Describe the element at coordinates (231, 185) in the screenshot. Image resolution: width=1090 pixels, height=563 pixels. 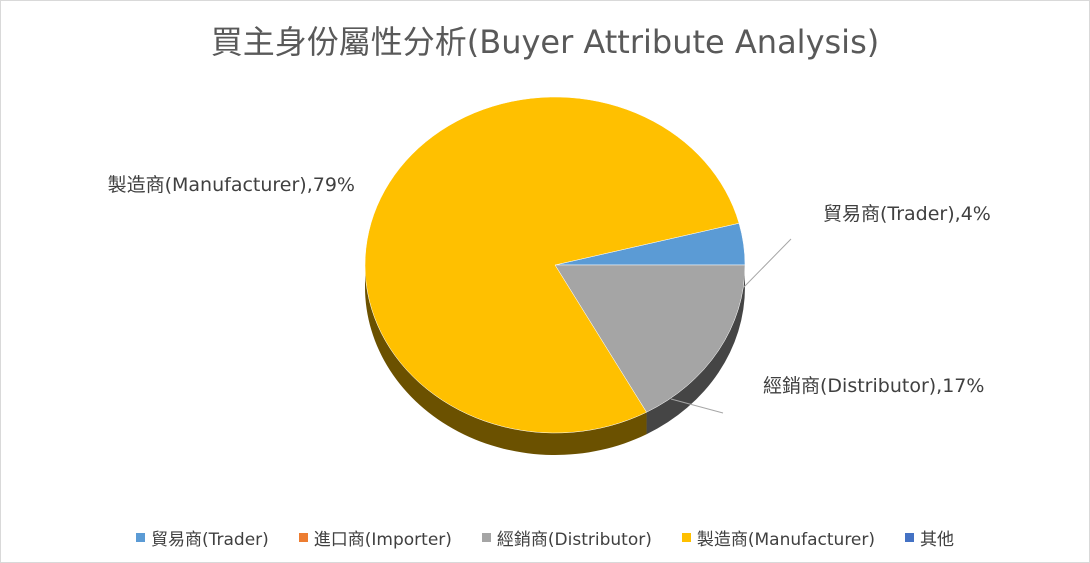
I see `data-label-3: 製造商(Manufacturer),79%` at that location.